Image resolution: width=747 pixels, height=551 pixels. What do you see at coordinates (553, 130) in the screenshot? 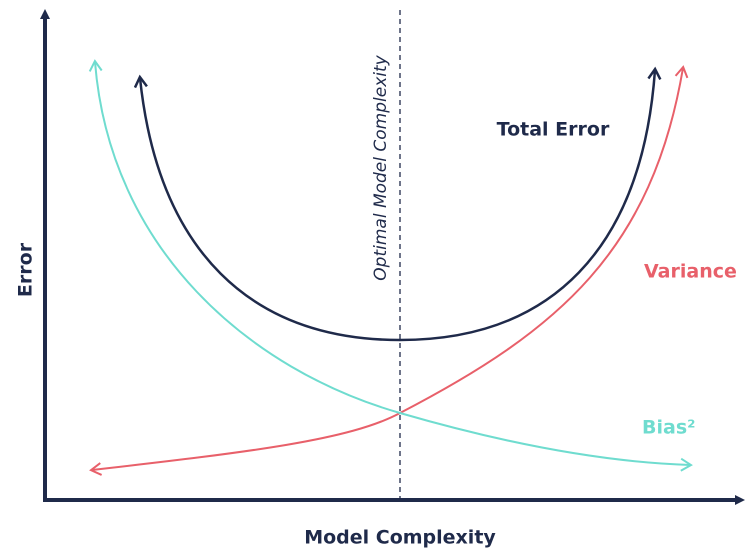
I see `total-error-label: Total Error` at bounding box center [553, 130].